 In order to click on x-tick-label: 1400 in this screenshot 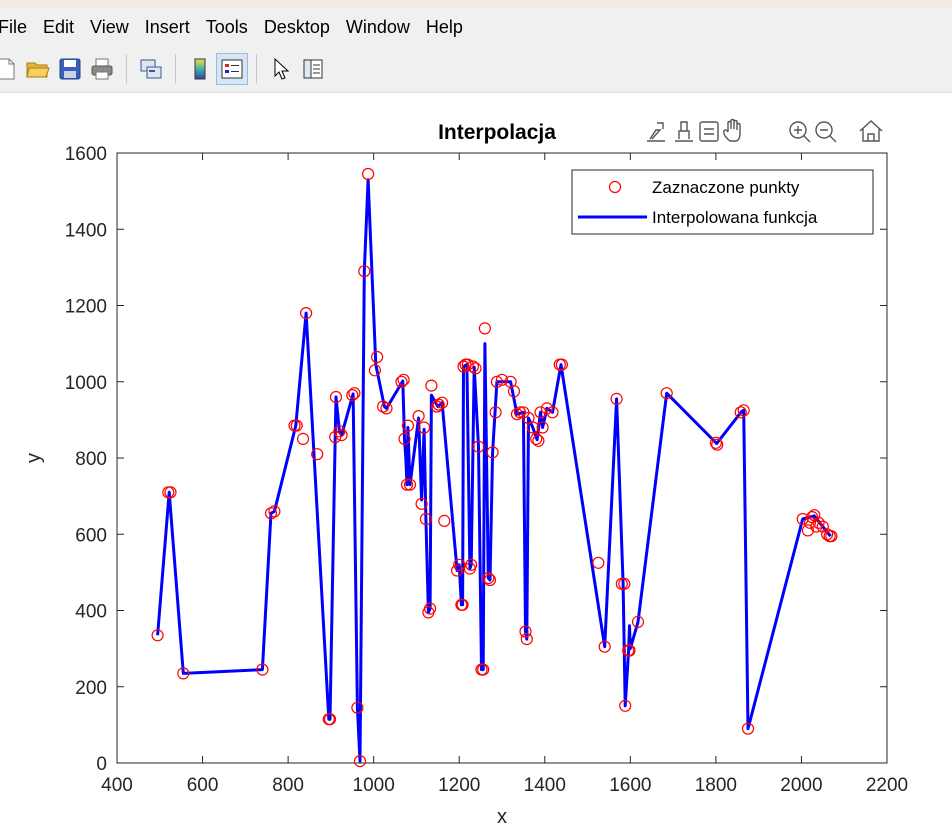, I will do `click(545, 785)`.